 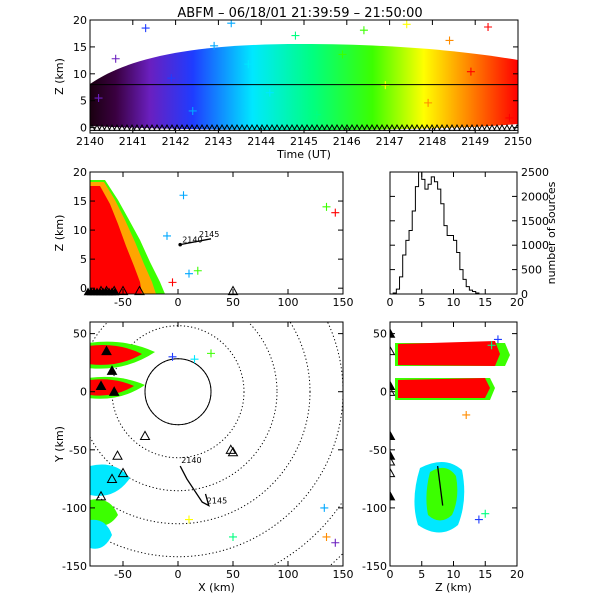 What do you see at coordinates (178, 574) in the screenshot?
I see `x-tick-label: 0` at bounding box center [178, 574].